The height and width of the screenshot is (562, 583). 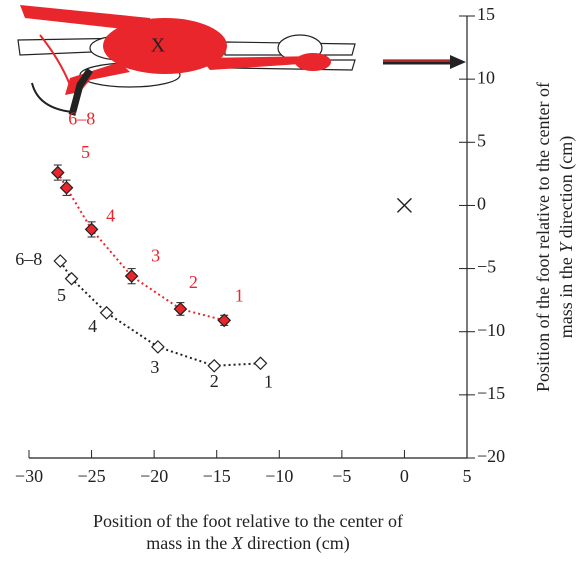 I want to click on x-tick-label: −10, so click(x=279, y=476).